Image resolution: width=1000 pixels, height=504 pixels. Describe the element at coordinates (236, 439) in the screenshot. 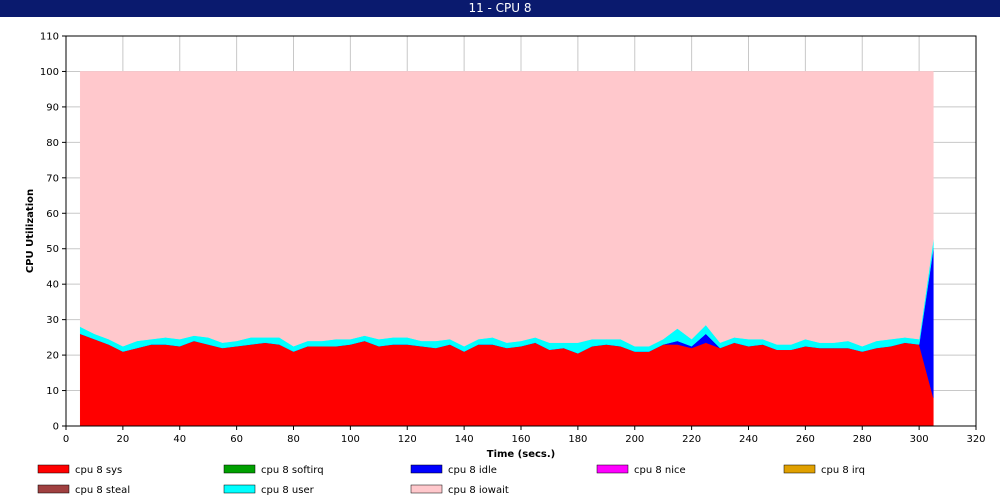

I see `x-tick-label: 60` at that location.